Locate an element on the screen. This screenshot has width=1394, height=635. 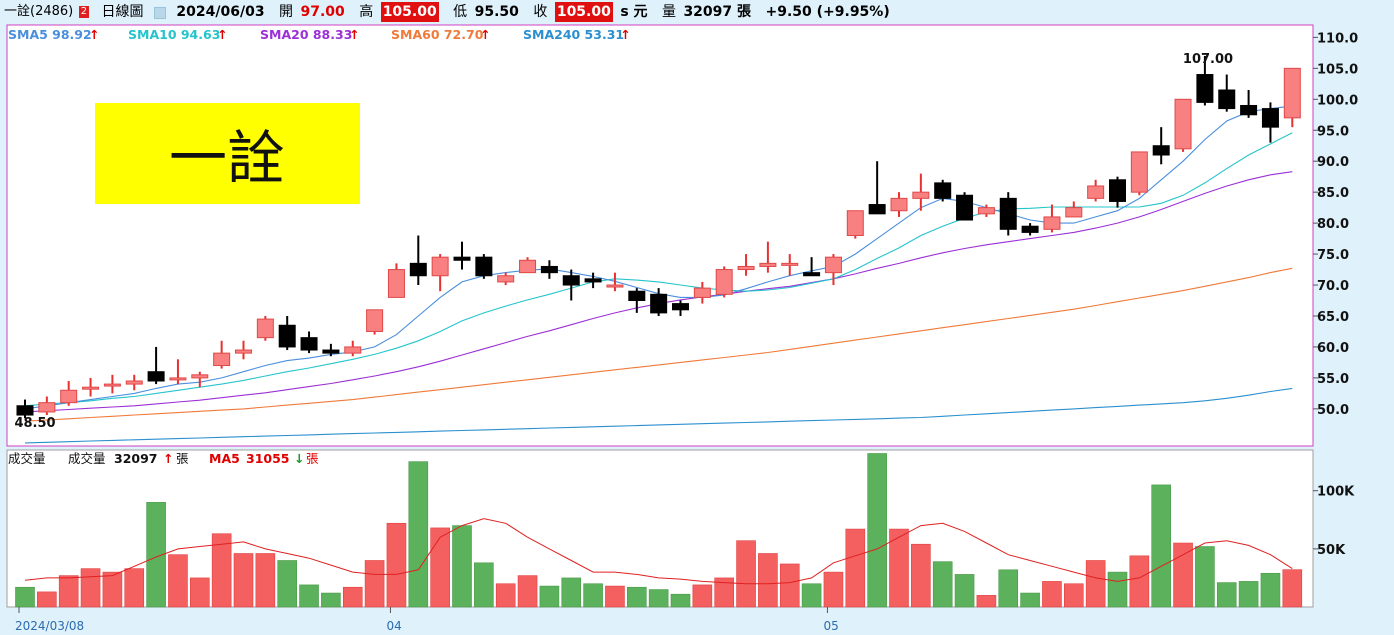
sma-legend-sma20: SMA20 88.33 is located at coordinates (306, 34).